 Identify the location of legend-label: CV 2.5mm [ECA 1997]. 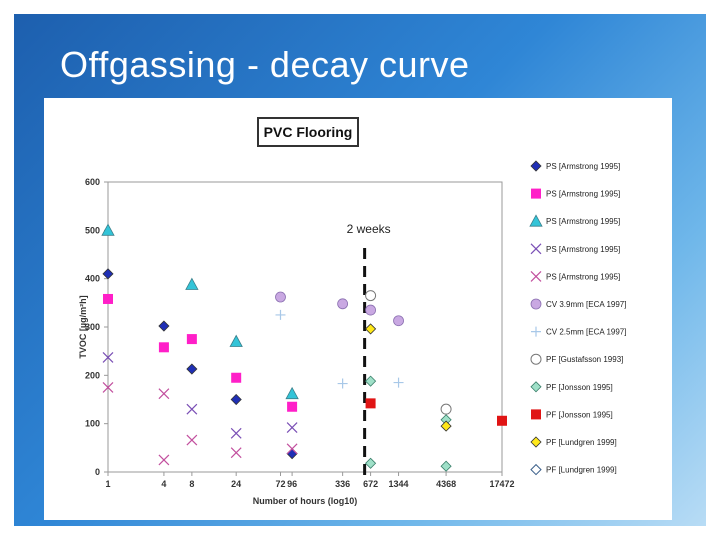
(586, 332).